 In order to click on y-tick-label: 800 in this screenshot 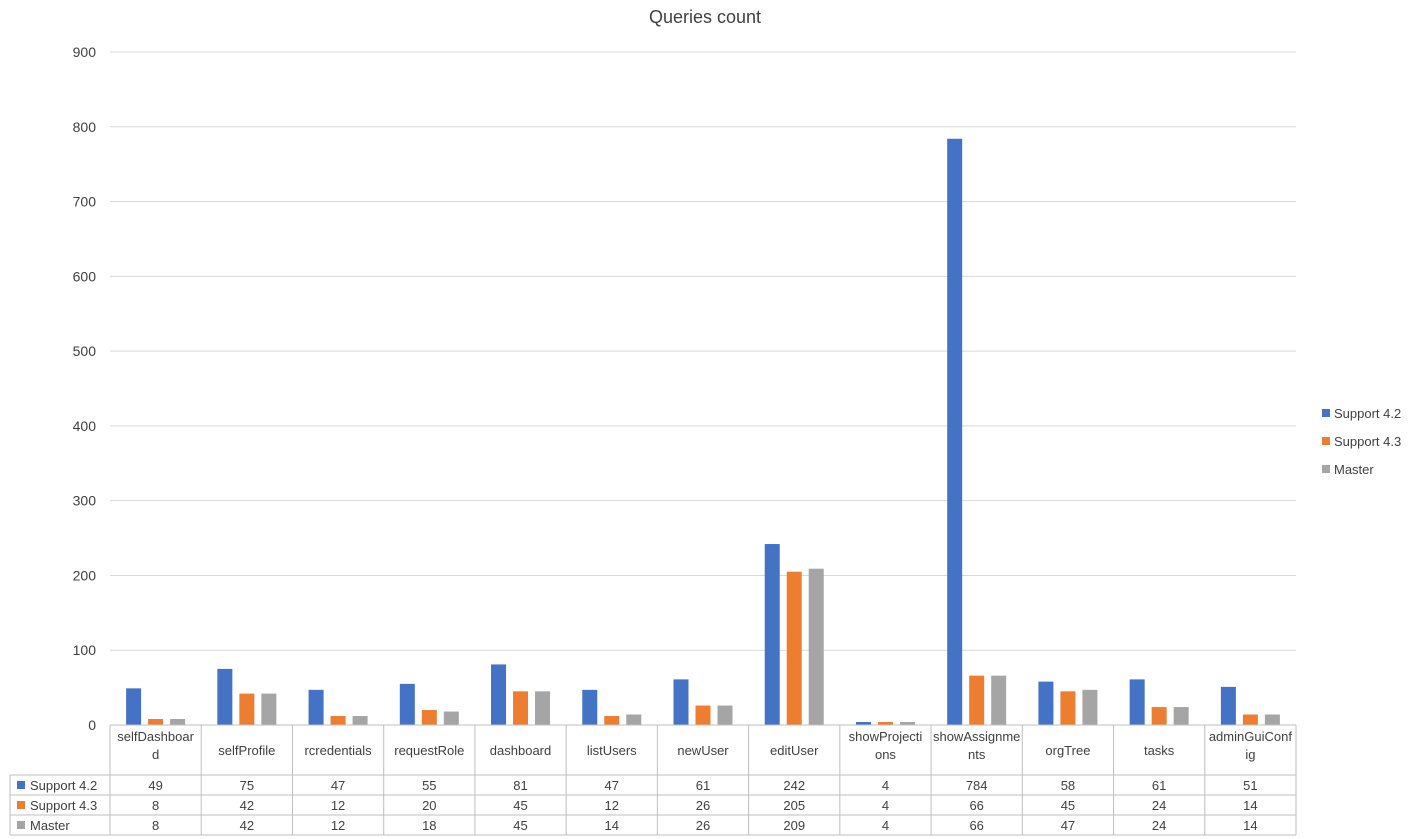, I will do `click(85, 127)`.